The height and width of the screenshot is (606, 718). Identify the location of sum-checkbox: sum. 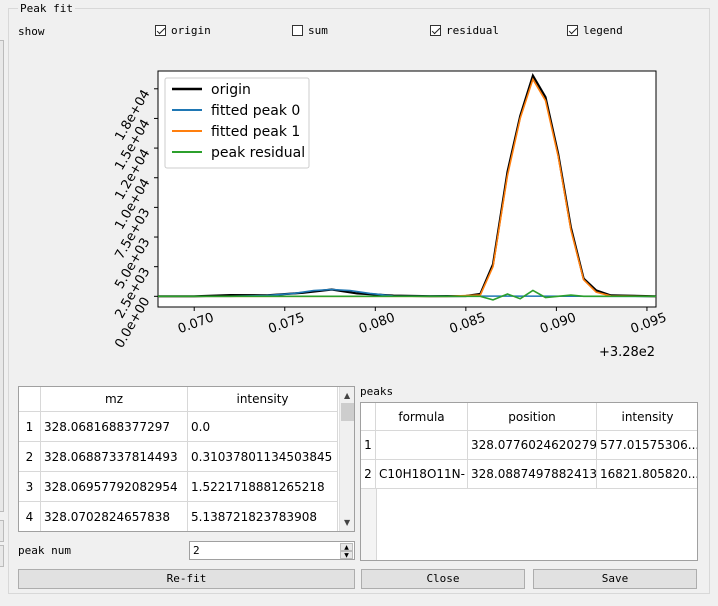
(310, 30).